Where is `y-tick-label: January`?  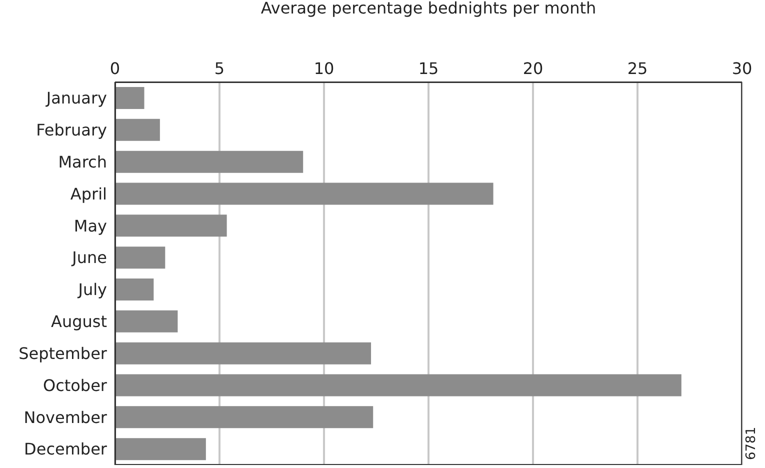 y-tick-label: January is located at coordinates (76, 98).